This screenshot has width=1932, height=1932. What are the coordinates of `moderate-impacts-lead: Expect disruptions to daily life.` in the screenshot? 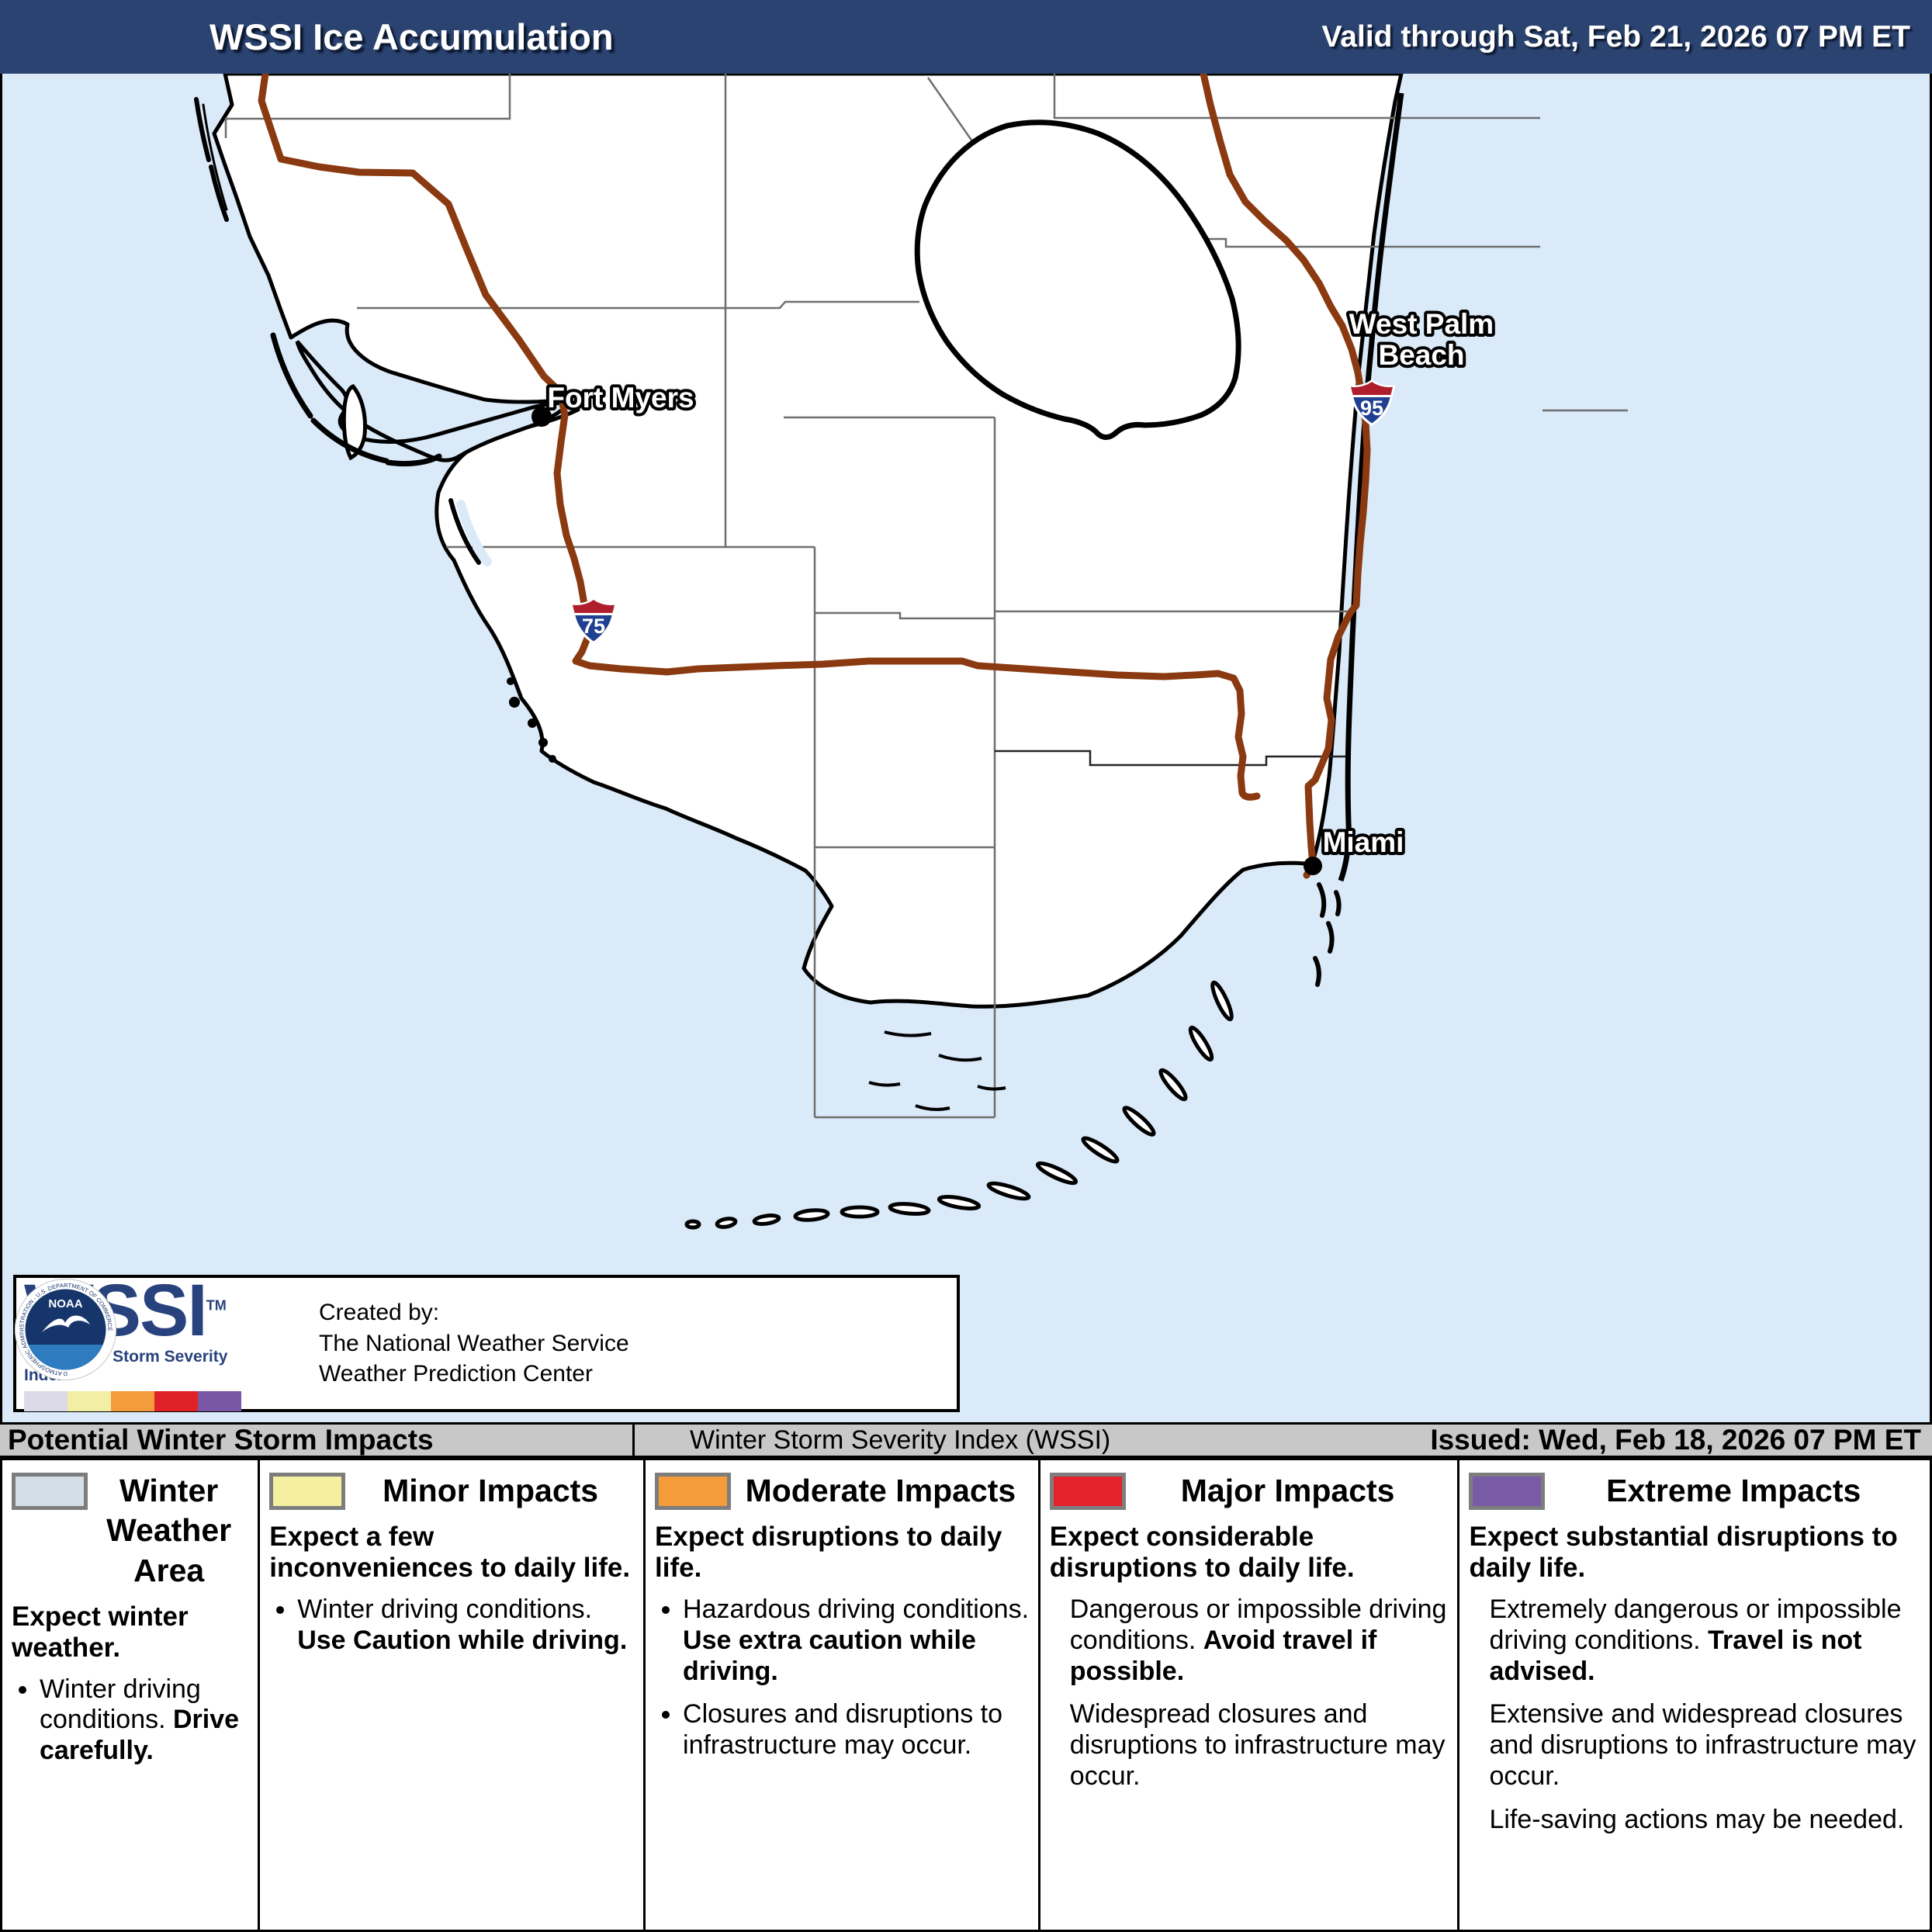 It's located at (828, 1553).